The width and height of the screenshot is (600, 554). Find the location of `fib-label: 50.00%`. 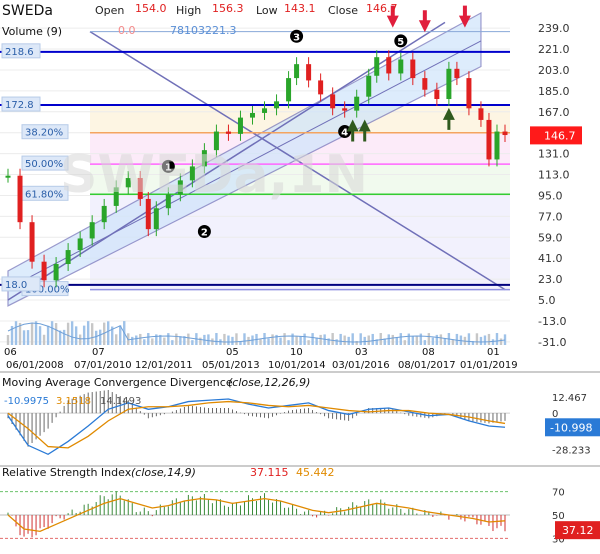

fib-label: 50.00% is located at coordinates (44, 164).